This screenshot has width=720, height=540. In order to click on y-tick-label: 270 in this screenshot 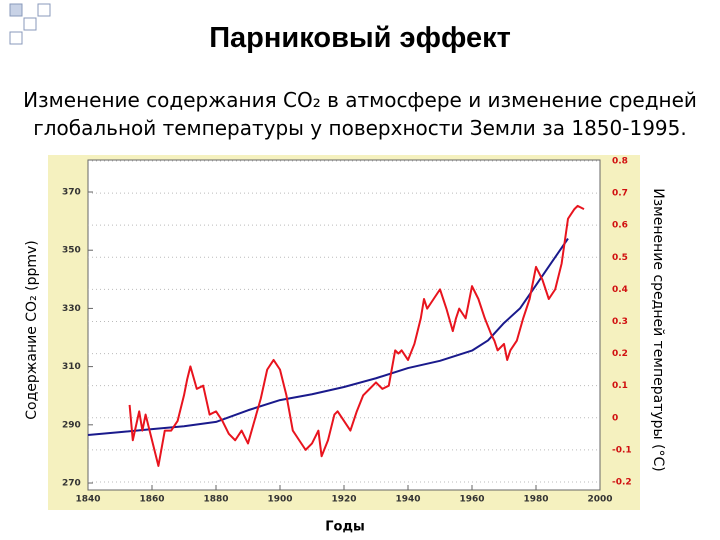, I will do `click(71, 484)`.